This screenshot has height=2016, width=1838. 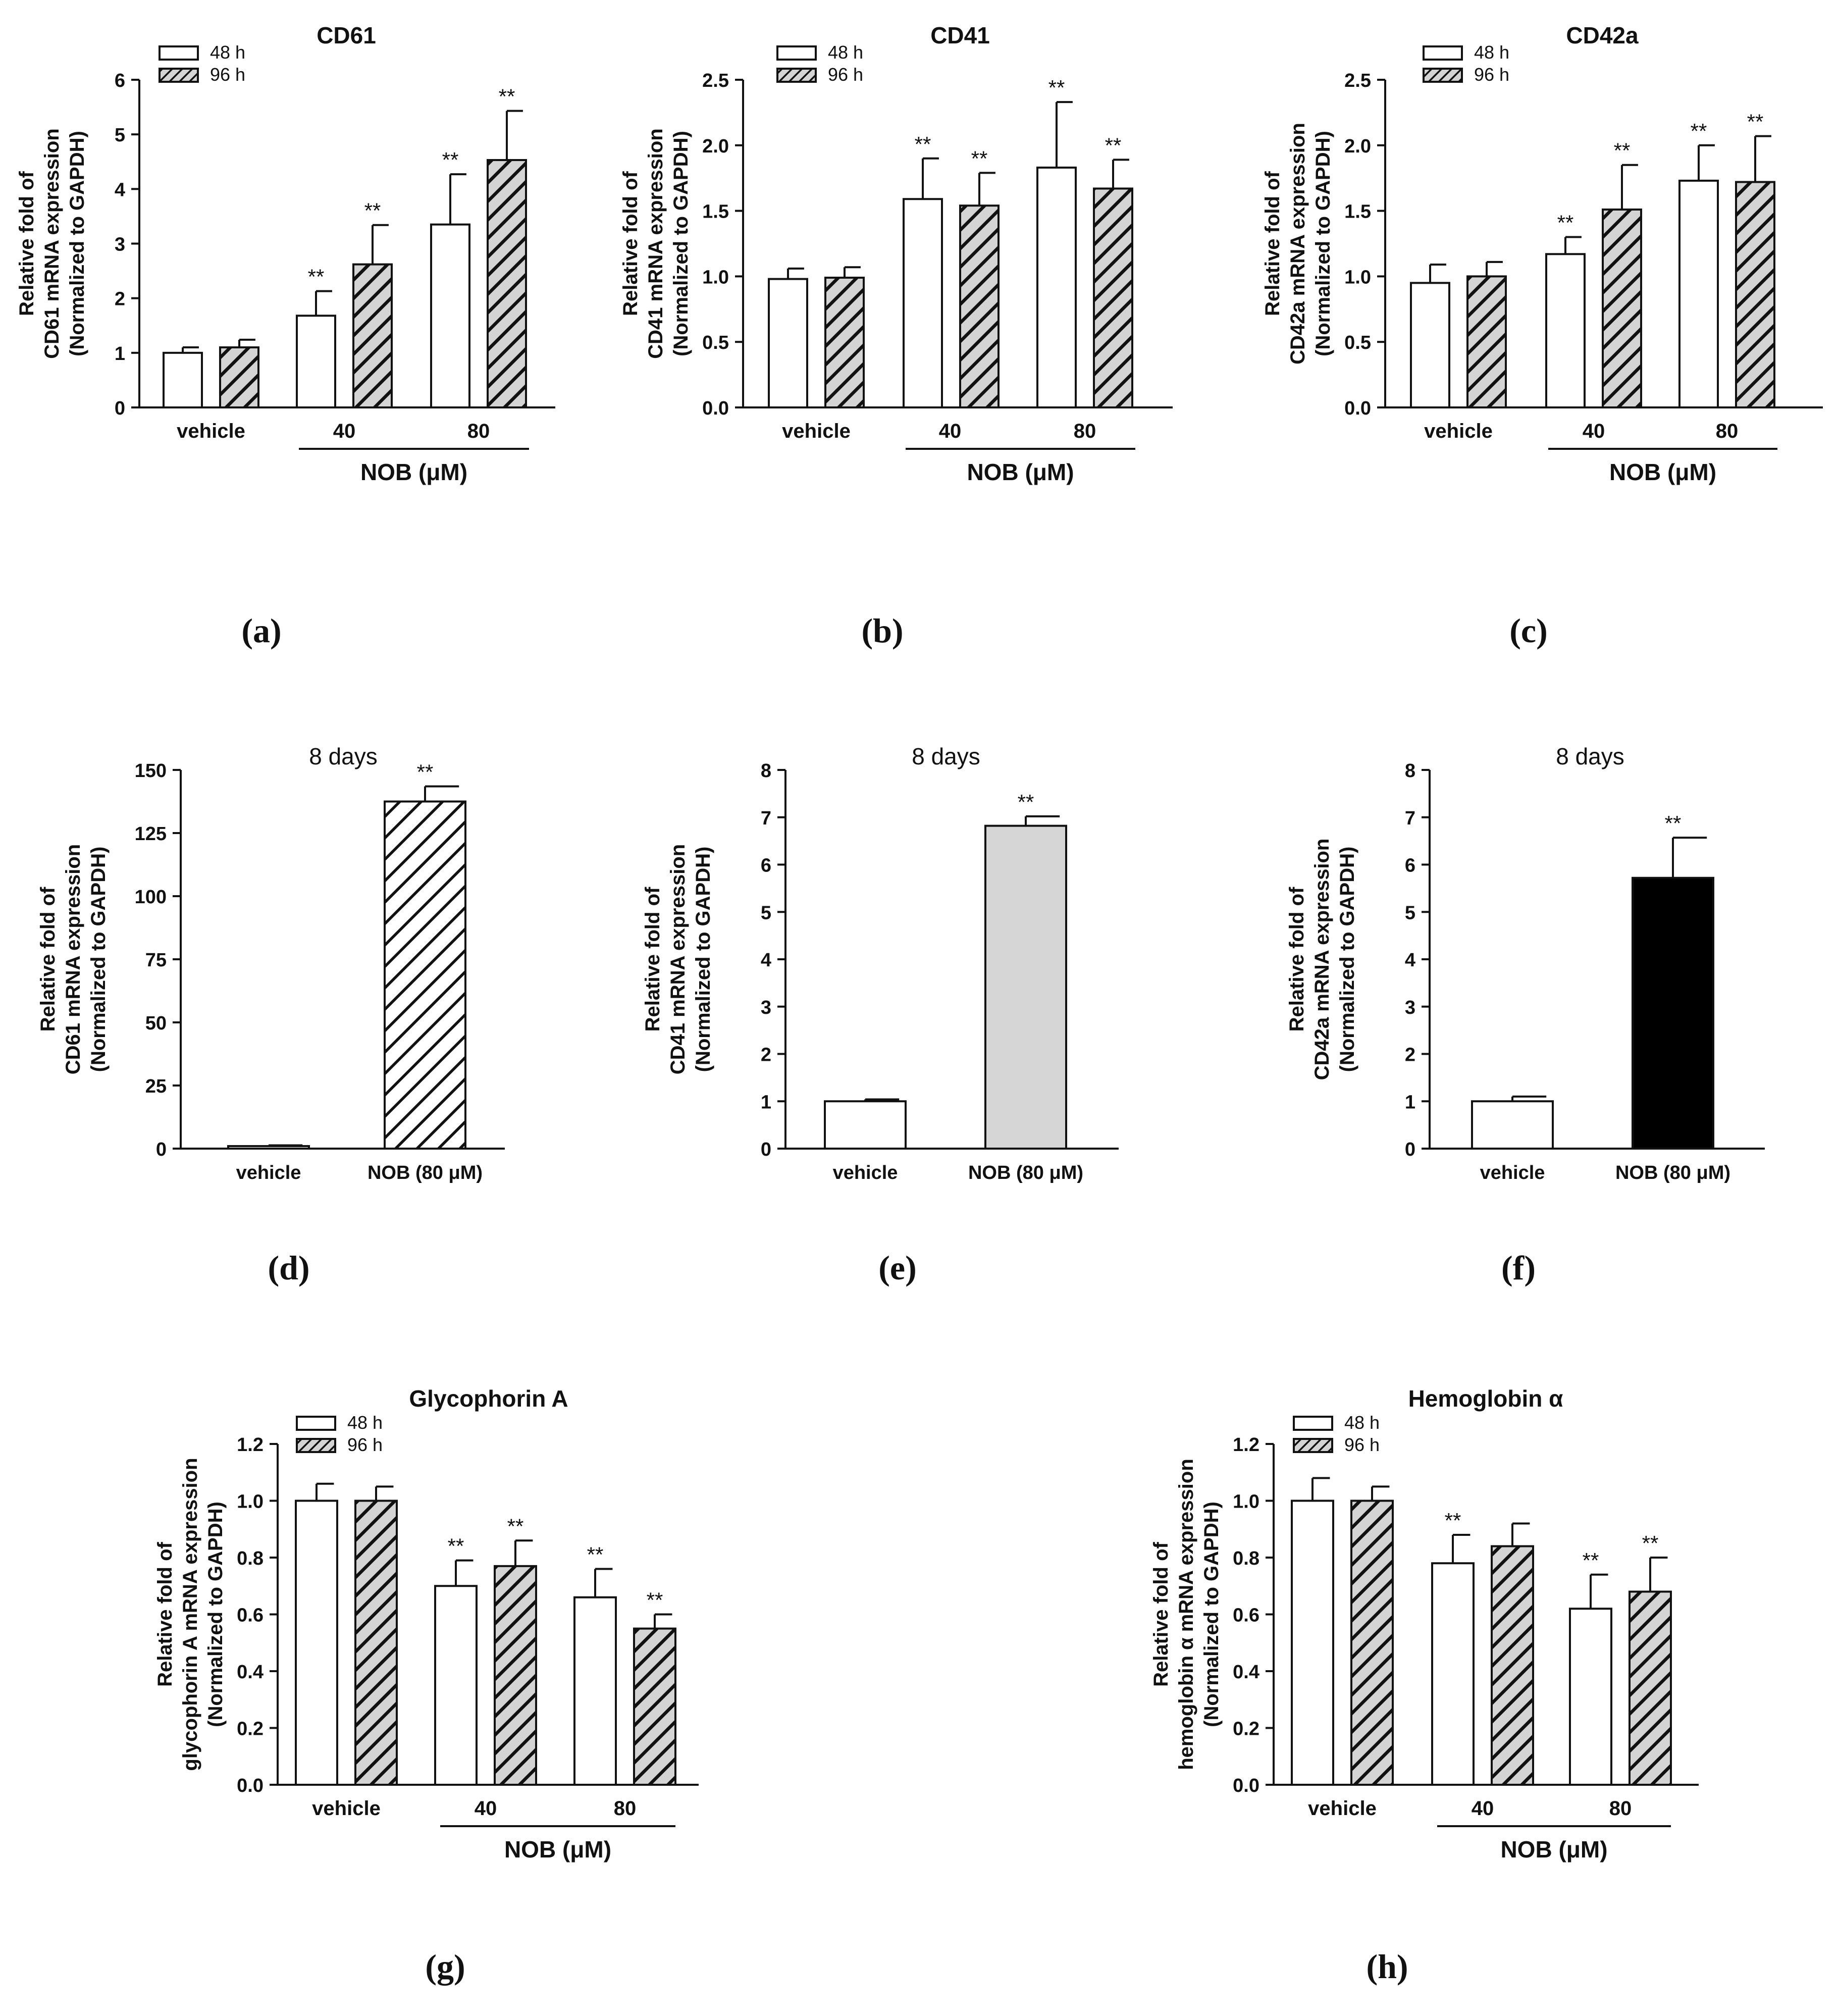 I want to click on chart-g-xtick-label: 80, so click(x=625, y=1809).